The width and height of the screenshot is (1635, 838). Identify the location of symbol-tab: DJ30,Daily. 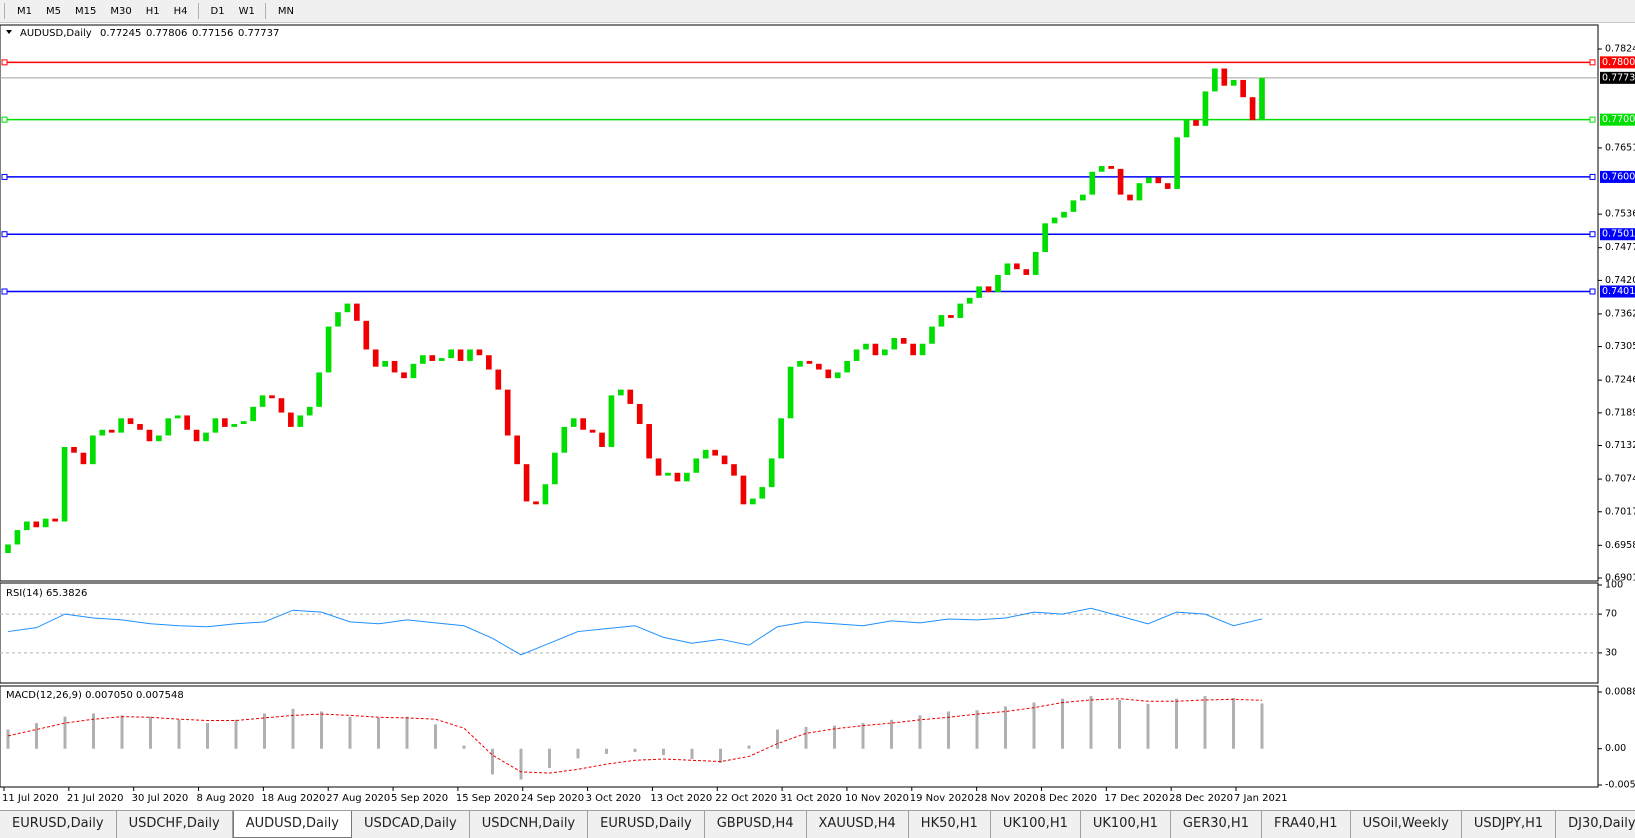
(1595, 824).